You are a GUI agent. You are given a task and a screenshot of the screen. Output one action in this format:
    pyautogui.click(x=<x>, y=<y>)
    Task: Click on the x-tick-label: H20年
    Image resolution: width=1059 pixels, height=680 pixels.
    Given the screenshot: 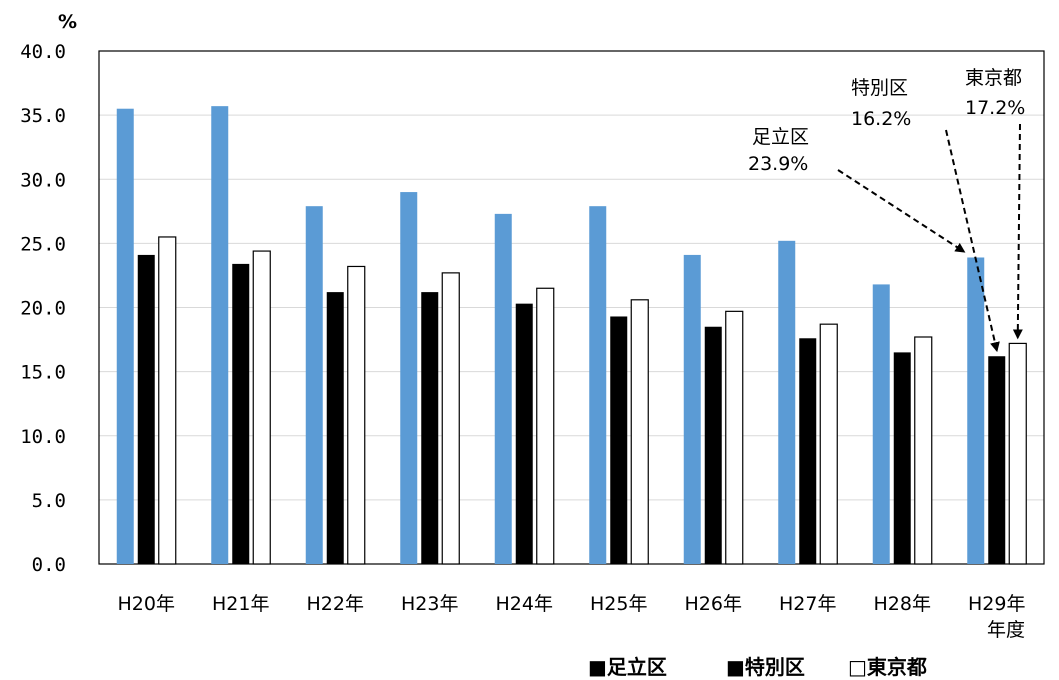 What is the action you would take?
    pyautogui.click(x=146, y=604)
    